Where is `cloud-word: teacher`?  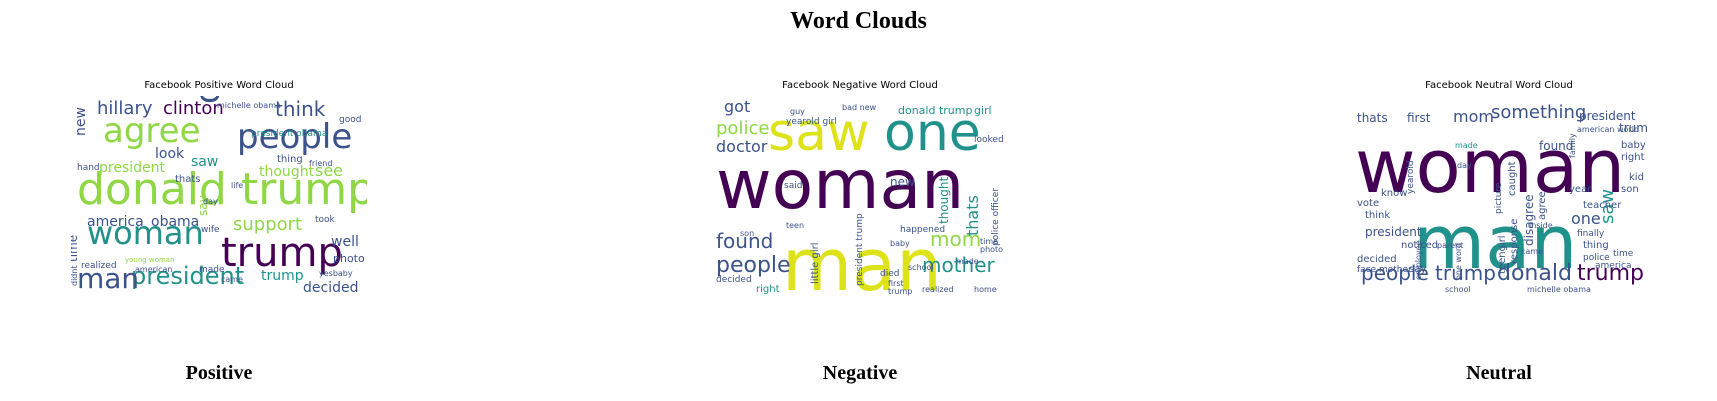 cloud-word: teacher is located at coordinates (1602, 205).